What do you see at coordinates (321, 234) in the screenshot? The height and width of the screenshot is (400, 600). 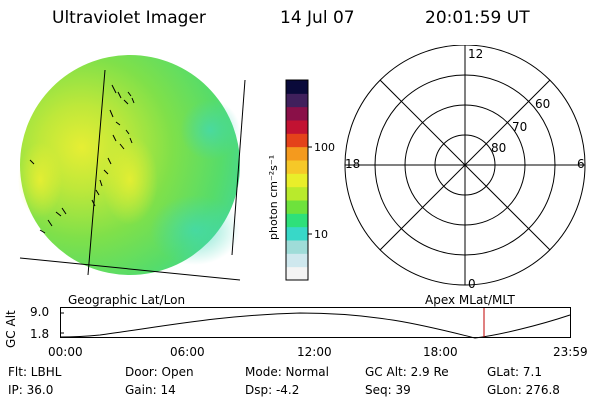 I see `colorbar-tick-10: 10` at bounding box center [321, 234].